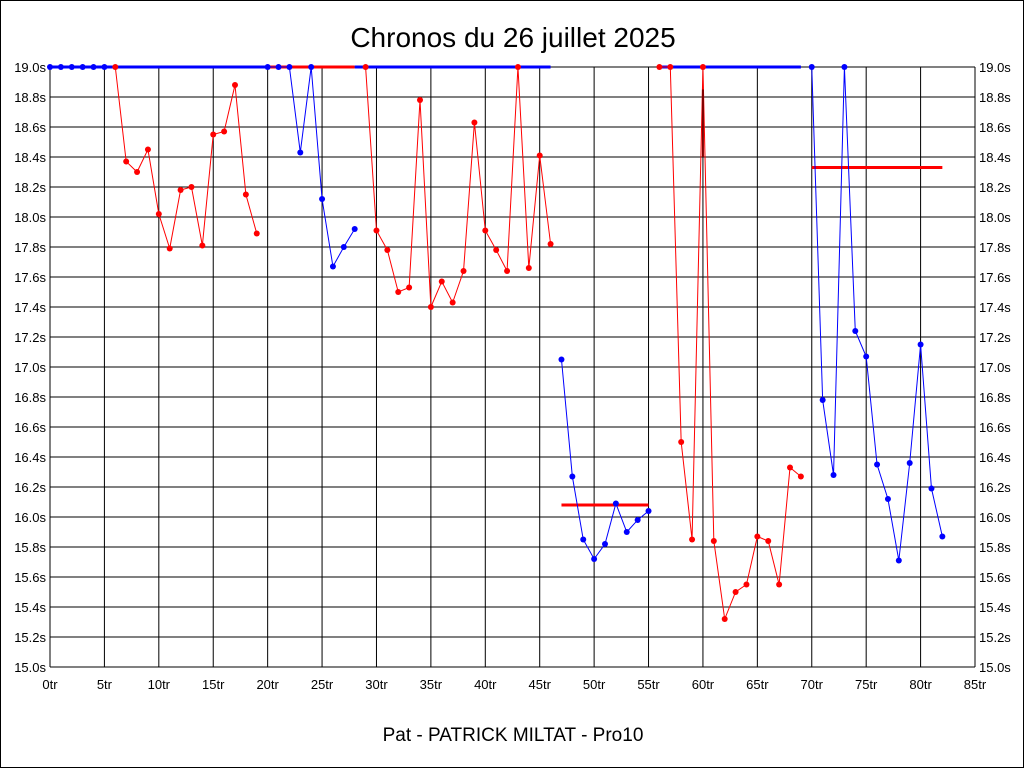  What do you see at coordinates (995, 397) in the screenshot?
I see `y-tick-label-right: 16.8s` at bounding box center [995, 397].